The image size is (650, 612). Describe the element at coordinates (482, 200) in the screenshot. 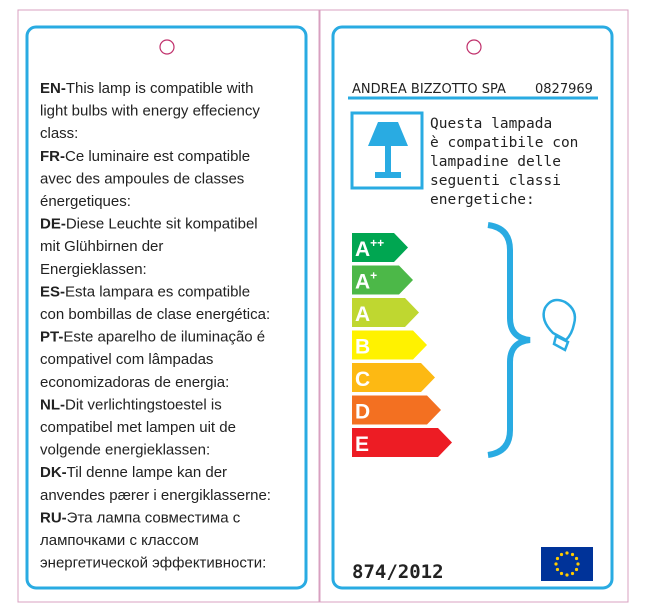

I see `description-line: energetiche:` at that location.